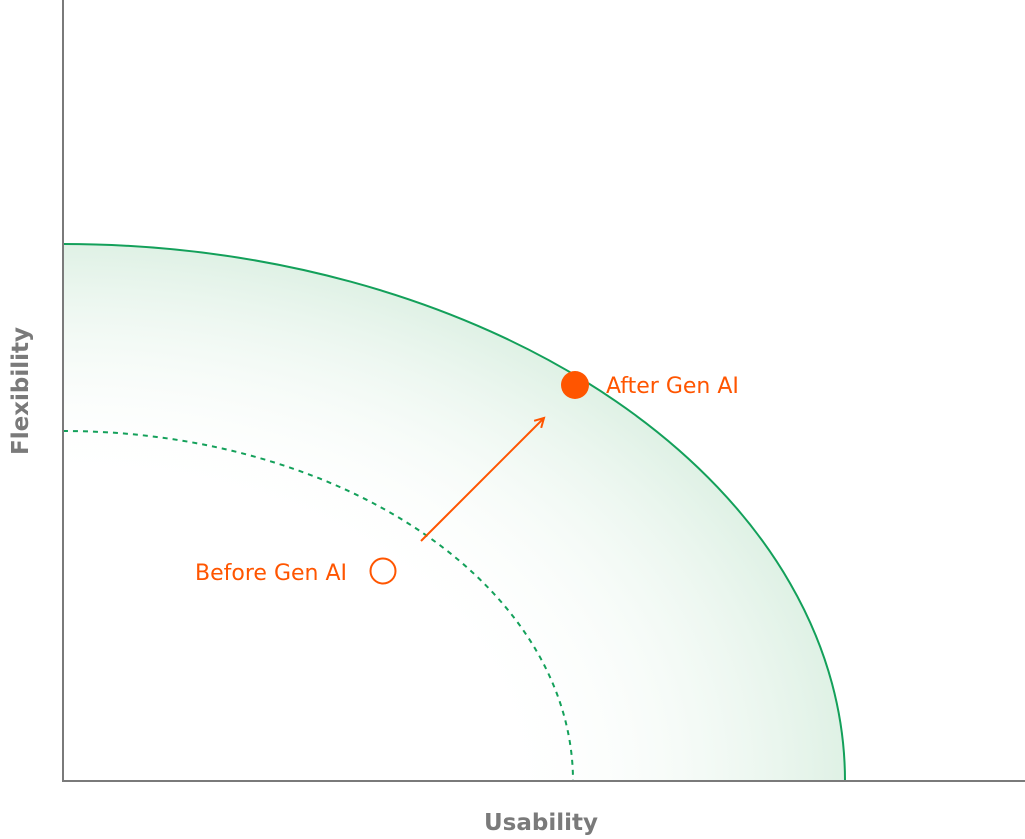 The width and height of the screenshot is (1025, 839). Describe the element at coordinates (575, 385) in the screenshot. I see `after-gen-ai-marker` at that location.